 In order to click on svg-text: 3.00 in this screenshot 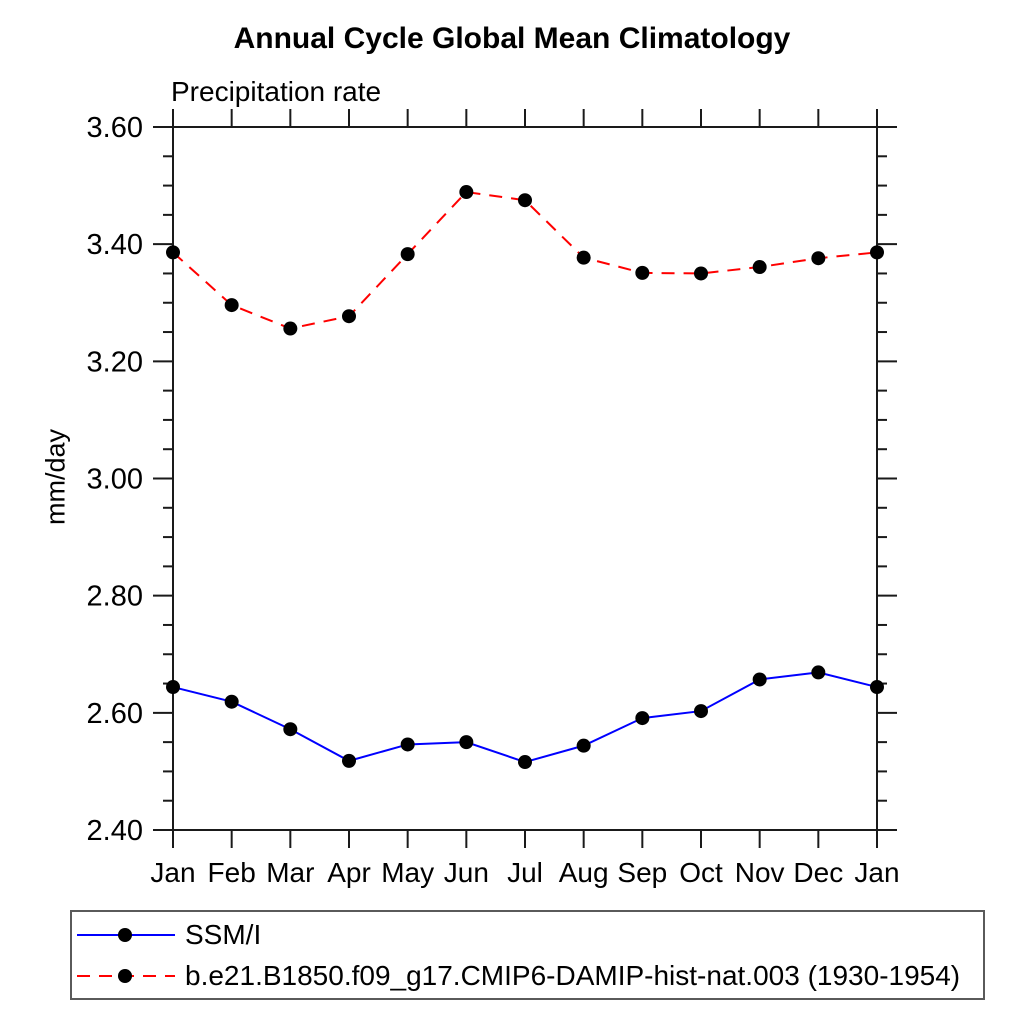, I will do `click(115, 480)`.